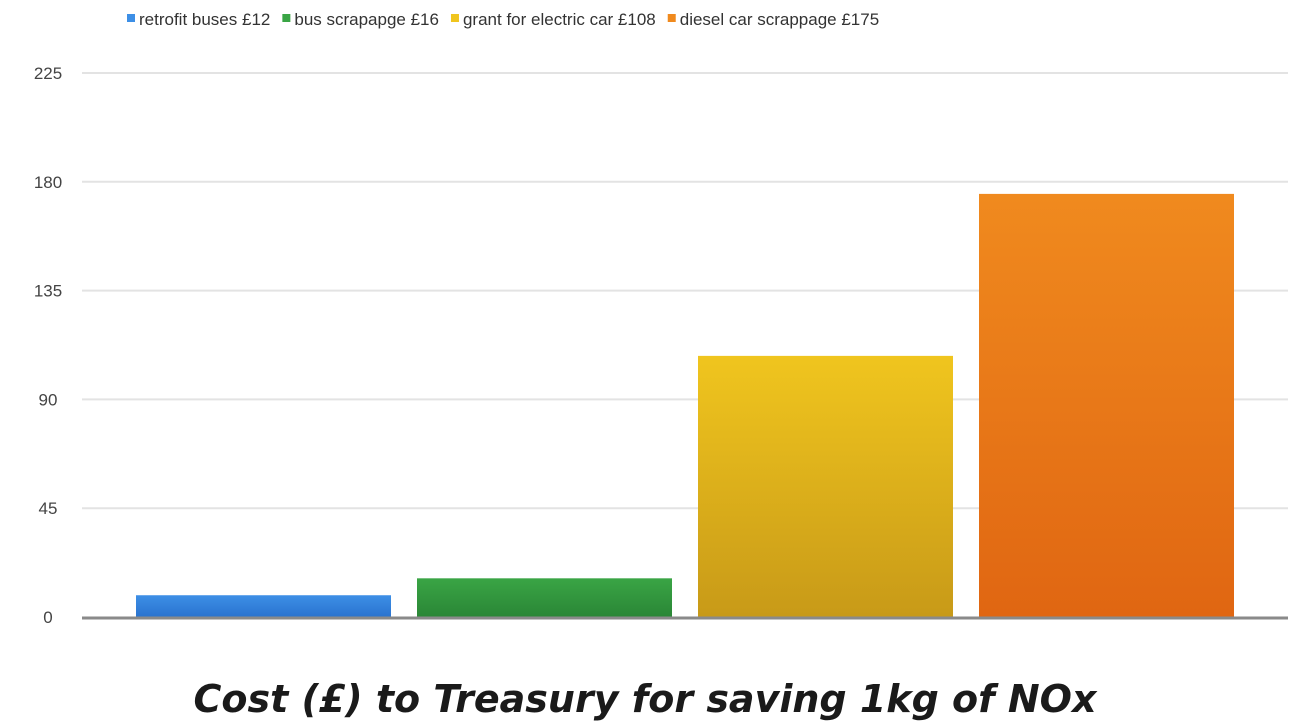 The width and height of the screenshot is (1291, 723). I want to click on y-tick-label: 180, so click(48, 182).